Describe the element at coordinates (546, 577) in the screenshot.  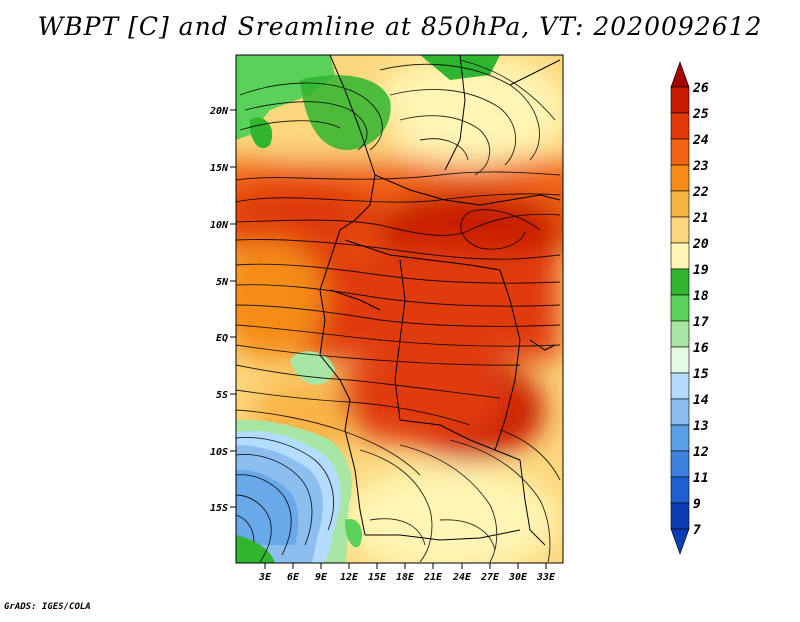
I see `lon-label: 33E` at that location.